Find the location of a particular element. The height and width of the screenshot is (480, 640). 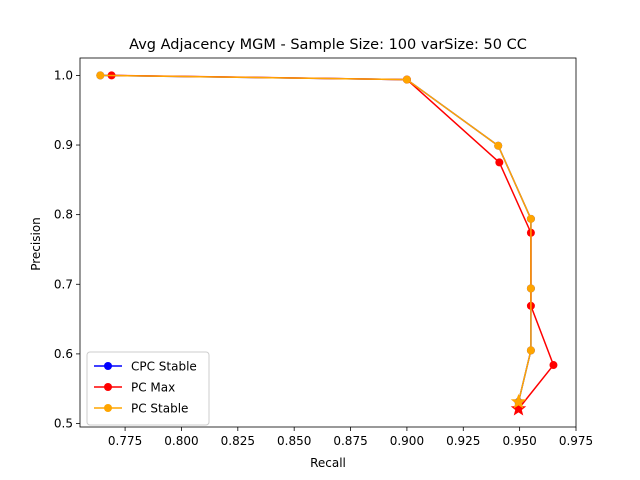

legend-item: PC Max is located at coordinates (134, 388).